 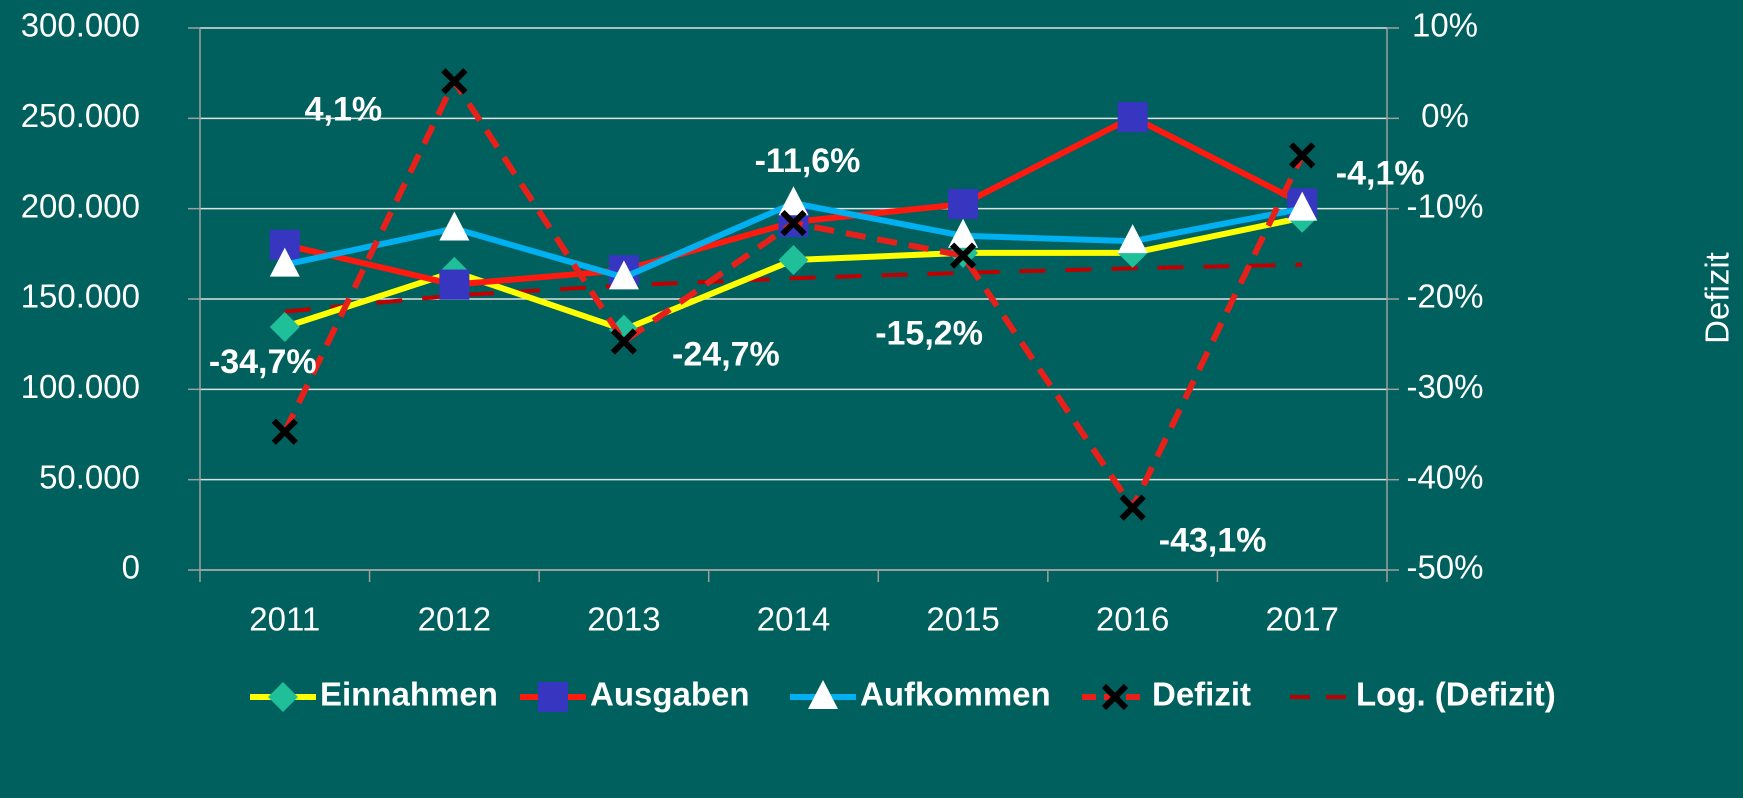 What do you see at coordinates (955, 694) in the screenshot?
I see `legend-label: Aufkommen` at bounding box center [955, 694].